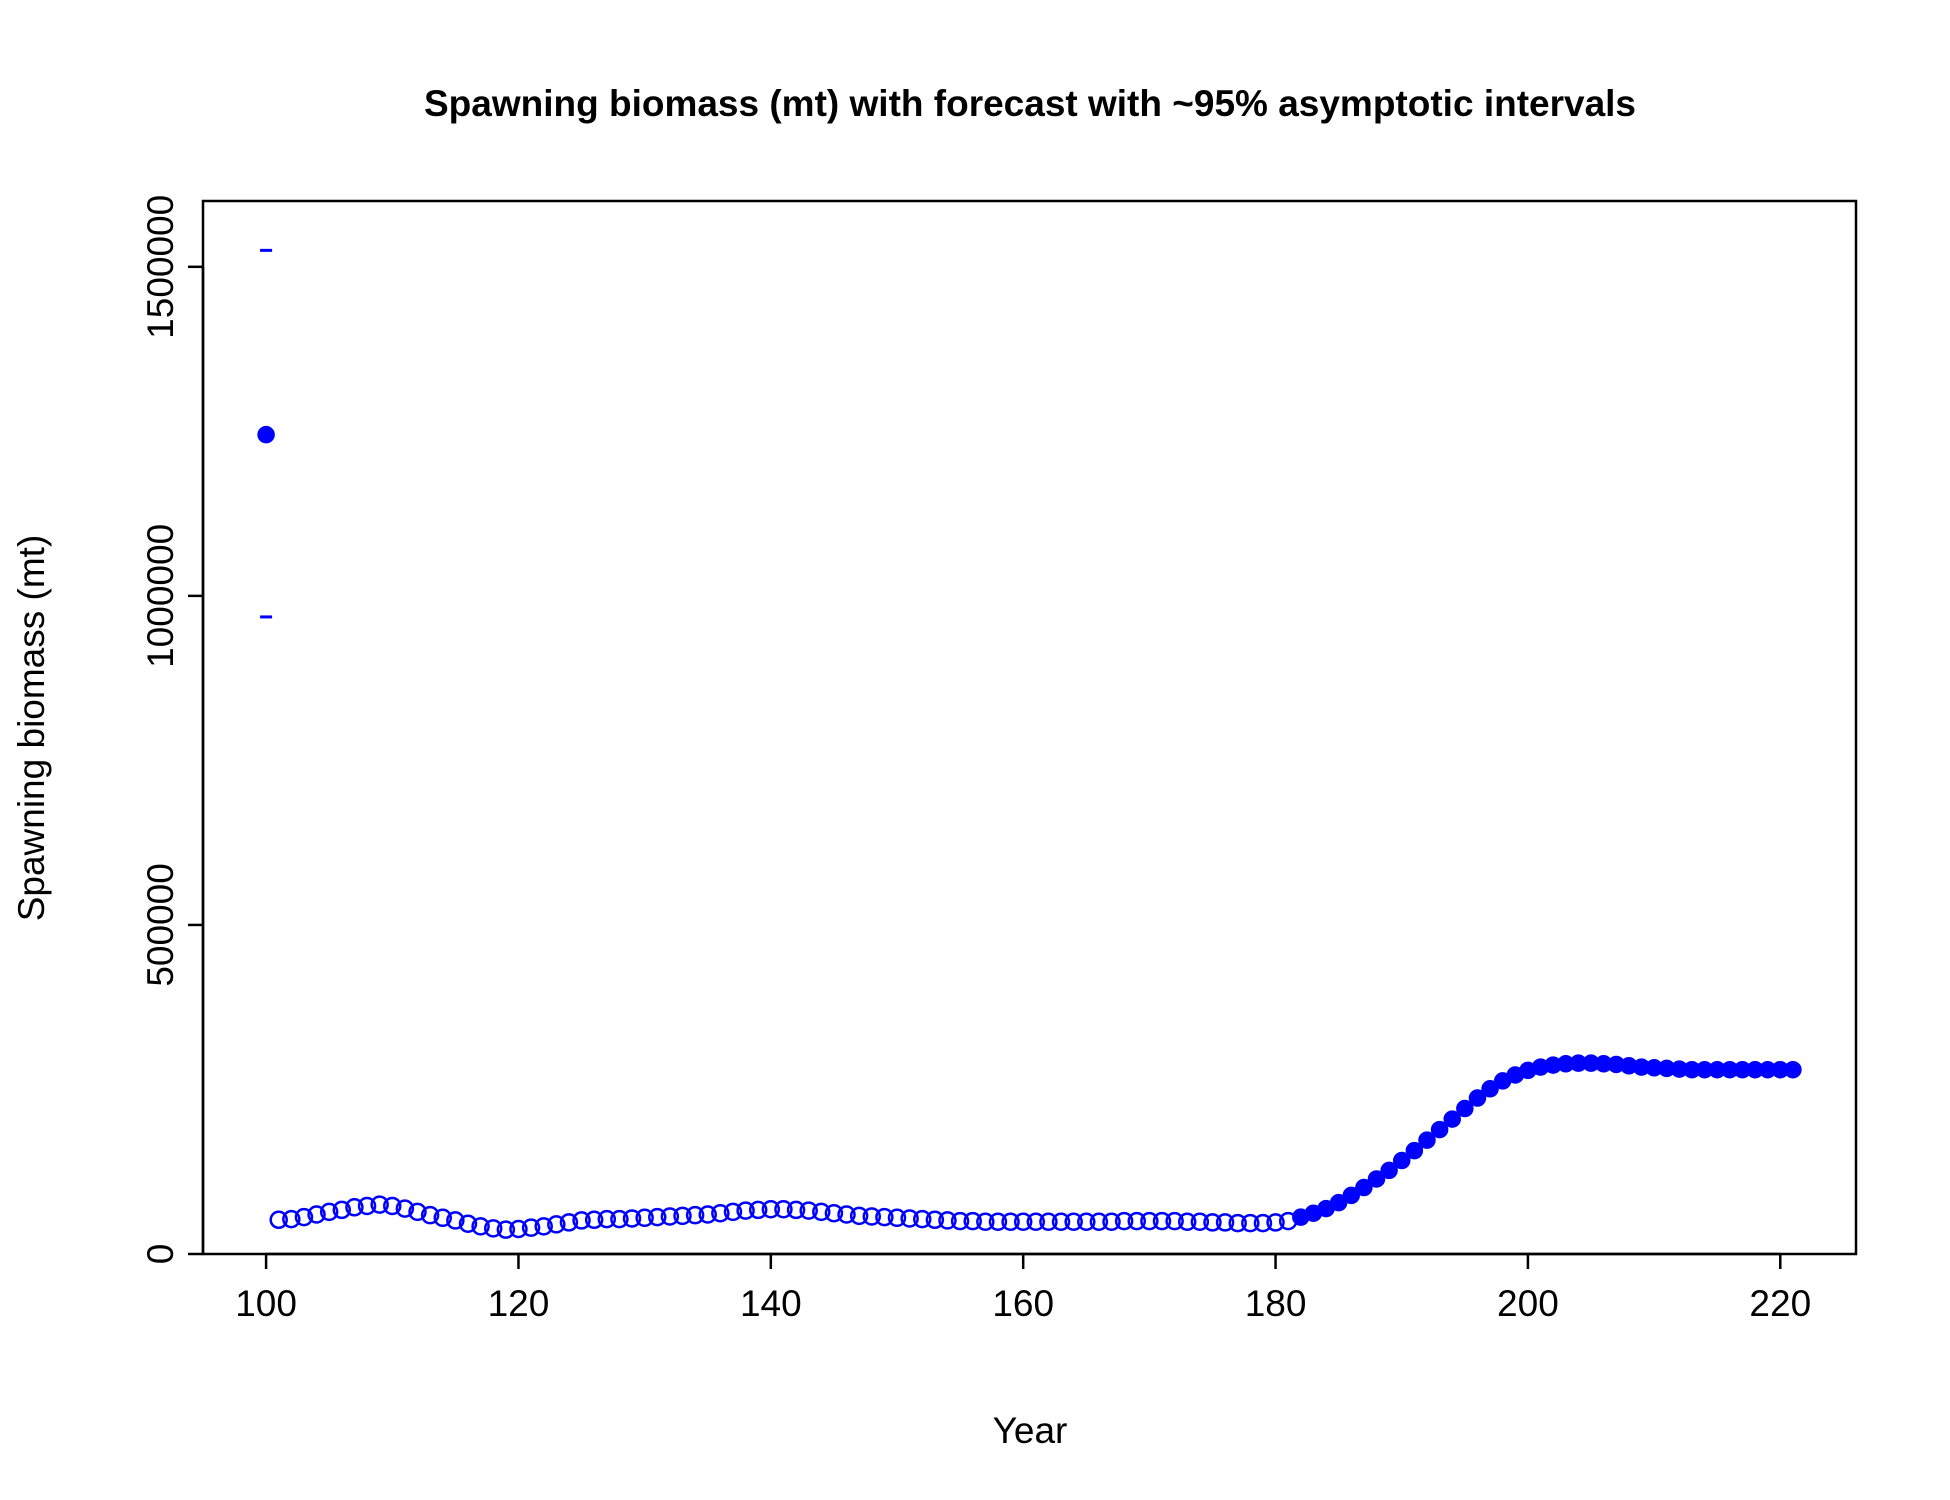  Describe the element at coordinates (31, 728) in the screenshot. I see `y-axis-label: Spawning biomass (mt)` at that location.